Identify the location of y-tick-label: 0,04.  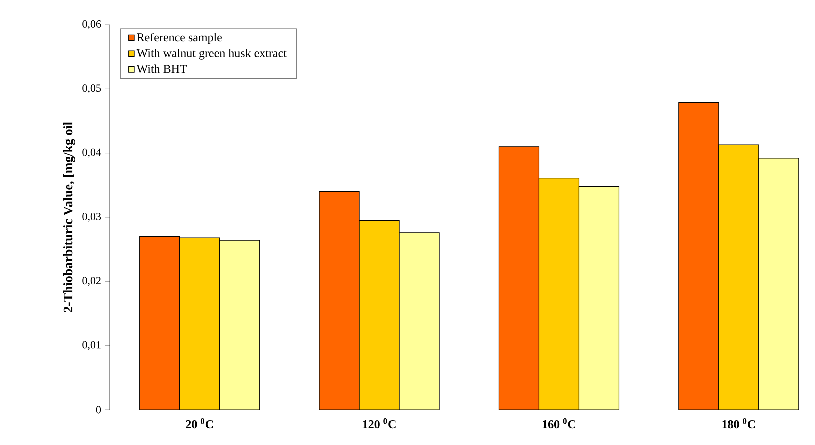
(92, 153).